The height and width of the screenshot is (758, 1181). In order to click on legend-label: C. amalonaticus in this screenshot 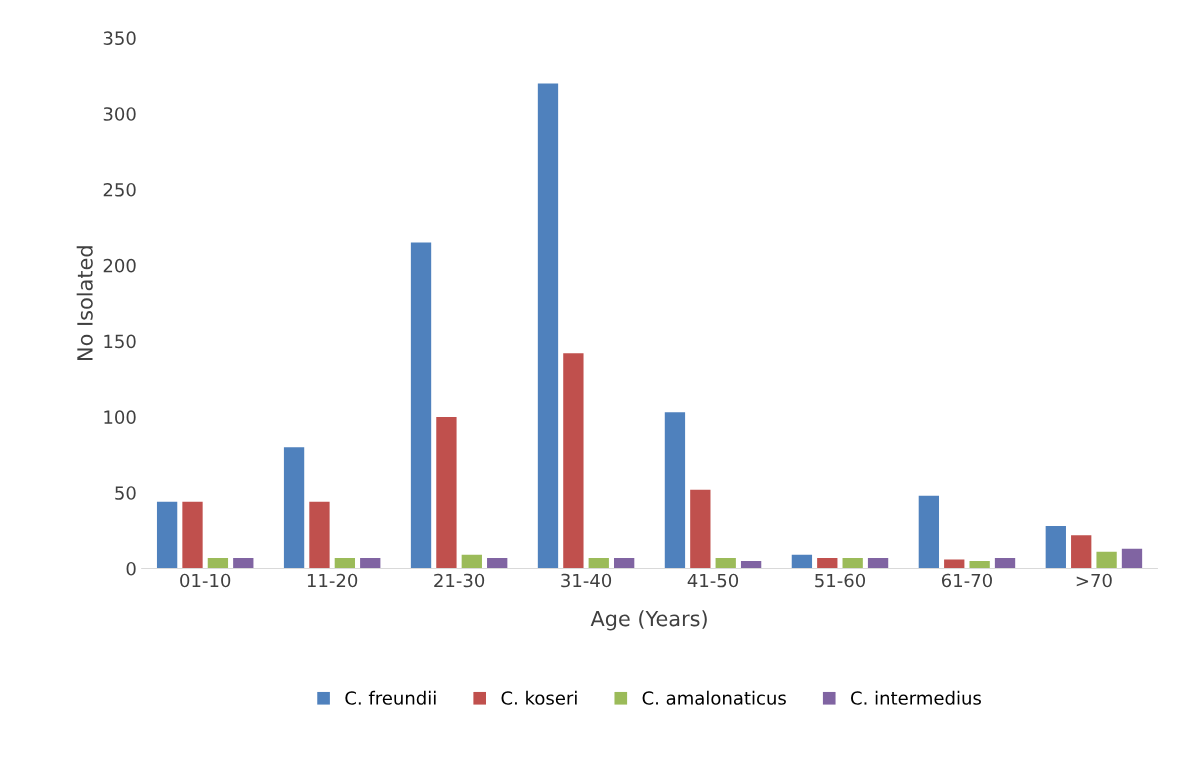, I will do `click(714, 697)`.